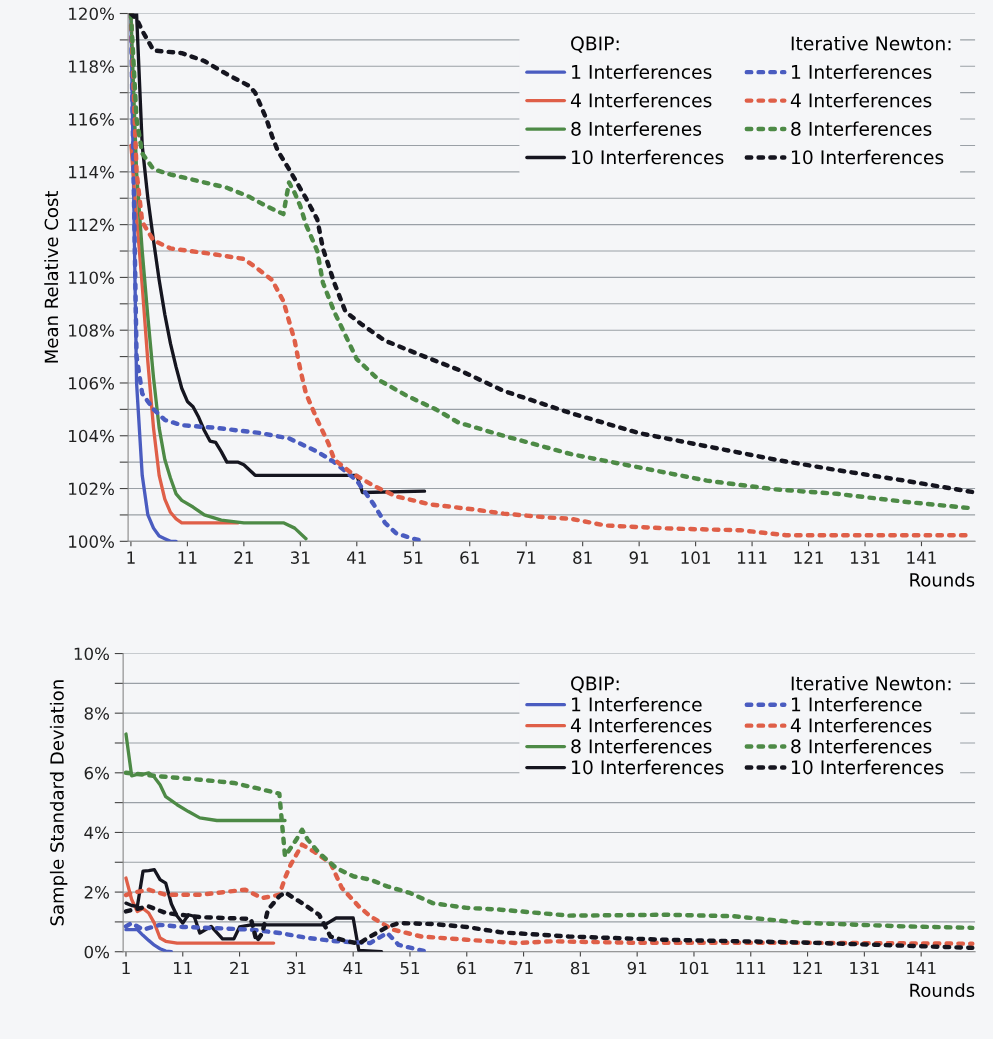  I want to click on y-tick-label: 118%, so click(91, 66).